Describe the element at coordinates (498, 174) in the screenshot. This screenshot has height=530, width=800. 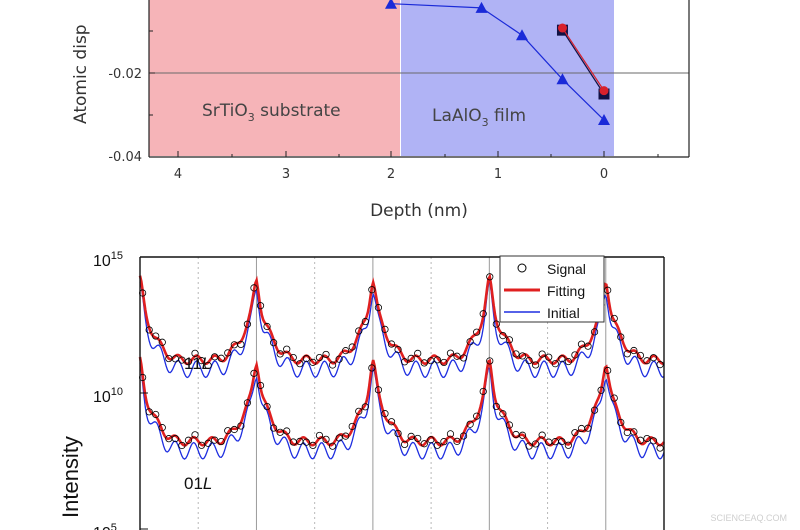
I see `top-xtick-label: 1` at that location.